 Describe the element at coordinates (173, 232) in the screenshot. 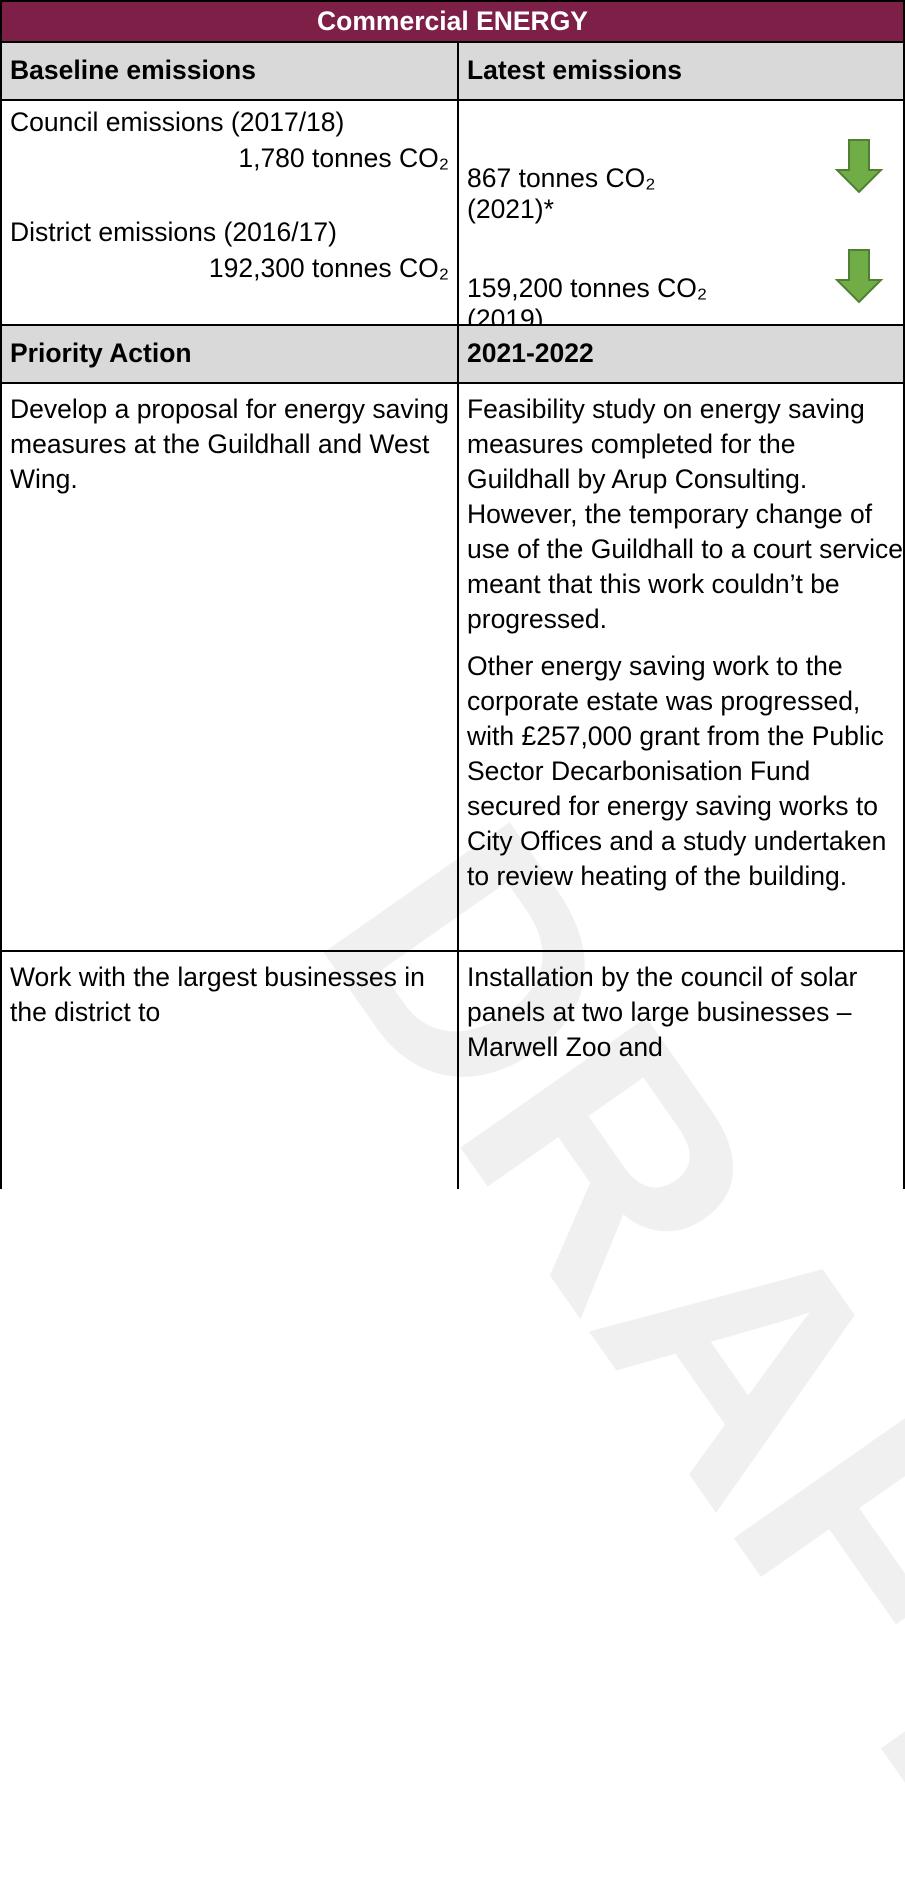

I see `baseline-label: District emissions (2016/17)` at that location.